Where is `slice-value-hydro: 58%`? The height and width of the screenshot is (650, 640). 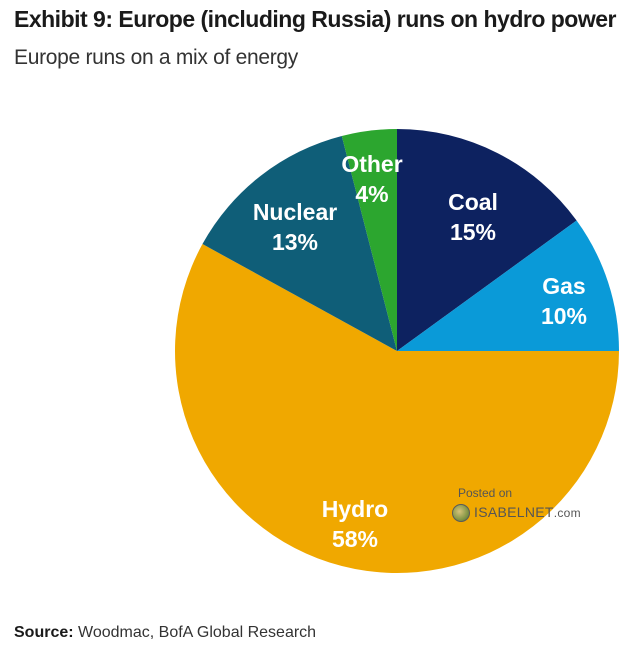
slice-value-hydro: 58% is located at coordinates (355, 539).